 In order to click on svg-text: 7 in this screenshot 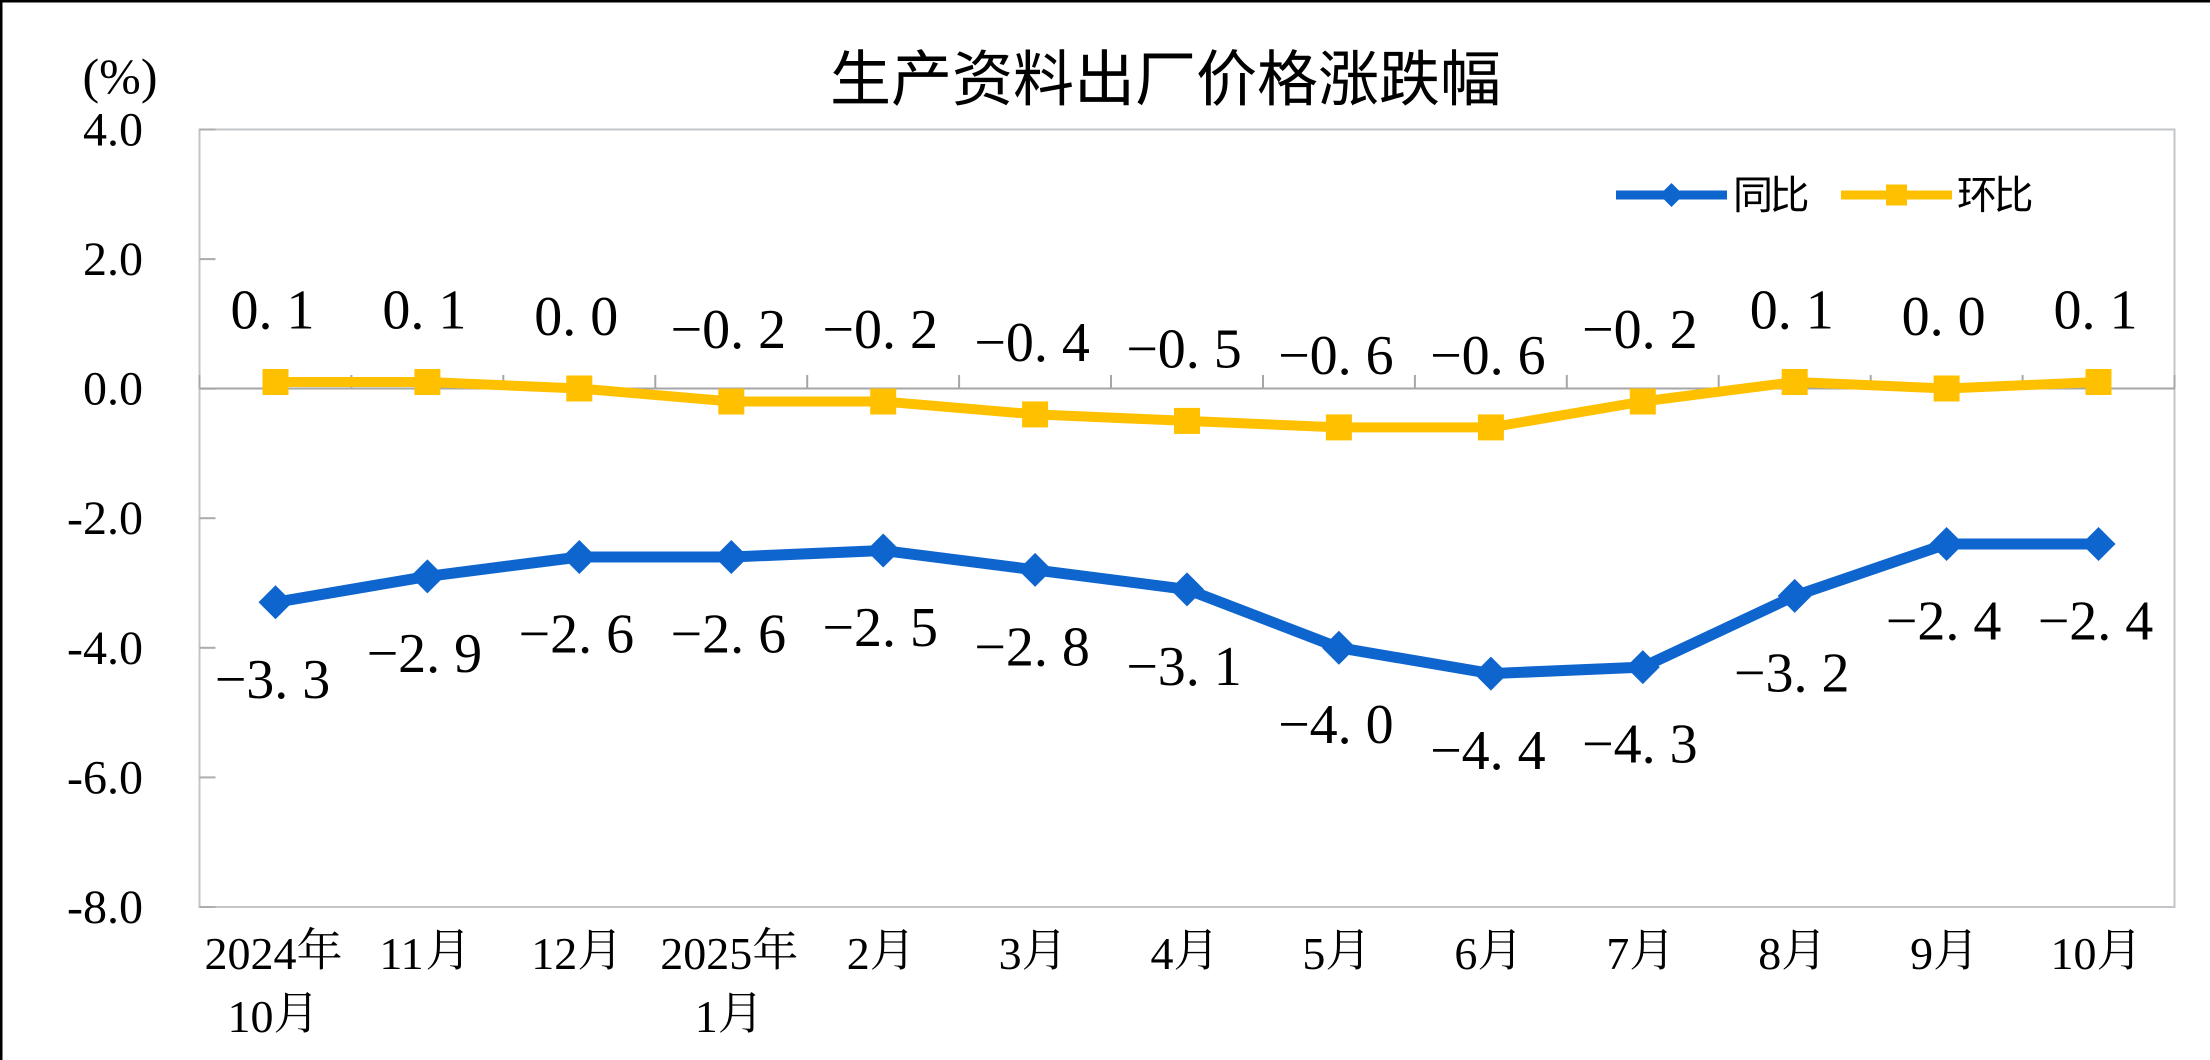, I will do `click(1617, 953)`.